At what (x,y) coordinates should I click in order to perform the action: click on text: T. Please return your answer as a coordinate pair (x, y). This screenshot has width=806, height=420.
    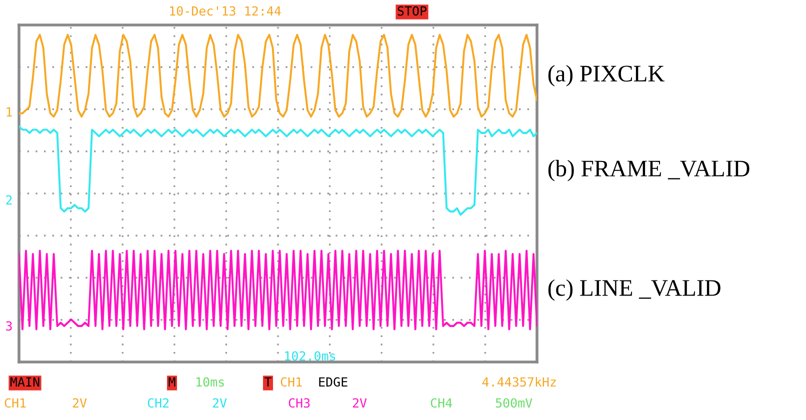
    Looking at the image, I should click on (268, 381).